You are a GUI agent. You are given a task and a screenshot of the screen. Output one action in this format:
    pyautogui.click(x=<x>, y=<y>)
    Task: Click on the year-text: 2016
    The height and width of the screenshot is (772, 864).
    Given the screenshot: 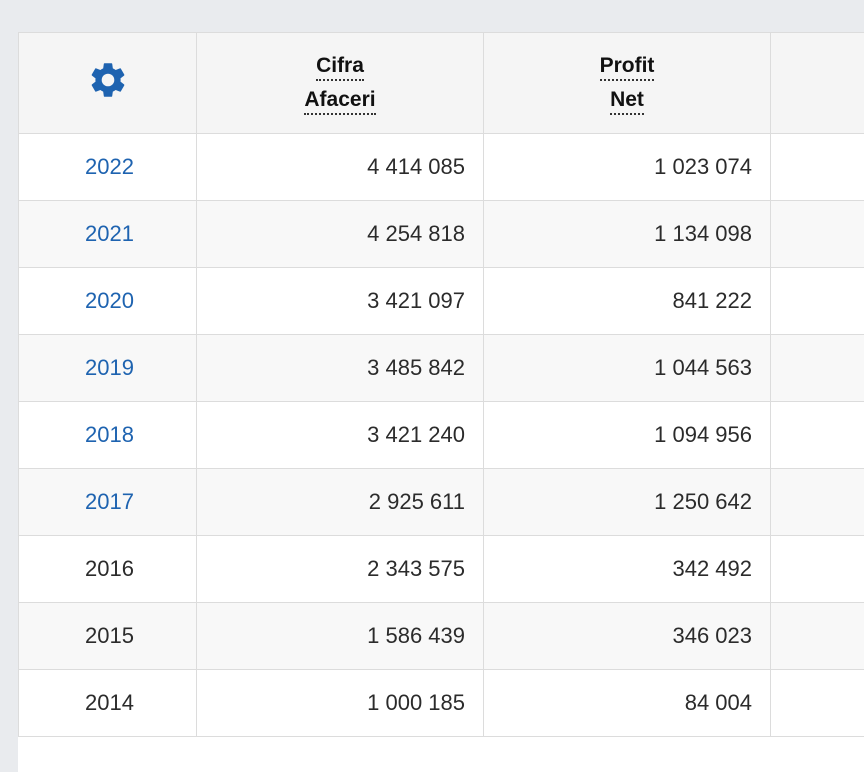 What is the action you would take?
    pyautogui.click(x=109, y=568)
    